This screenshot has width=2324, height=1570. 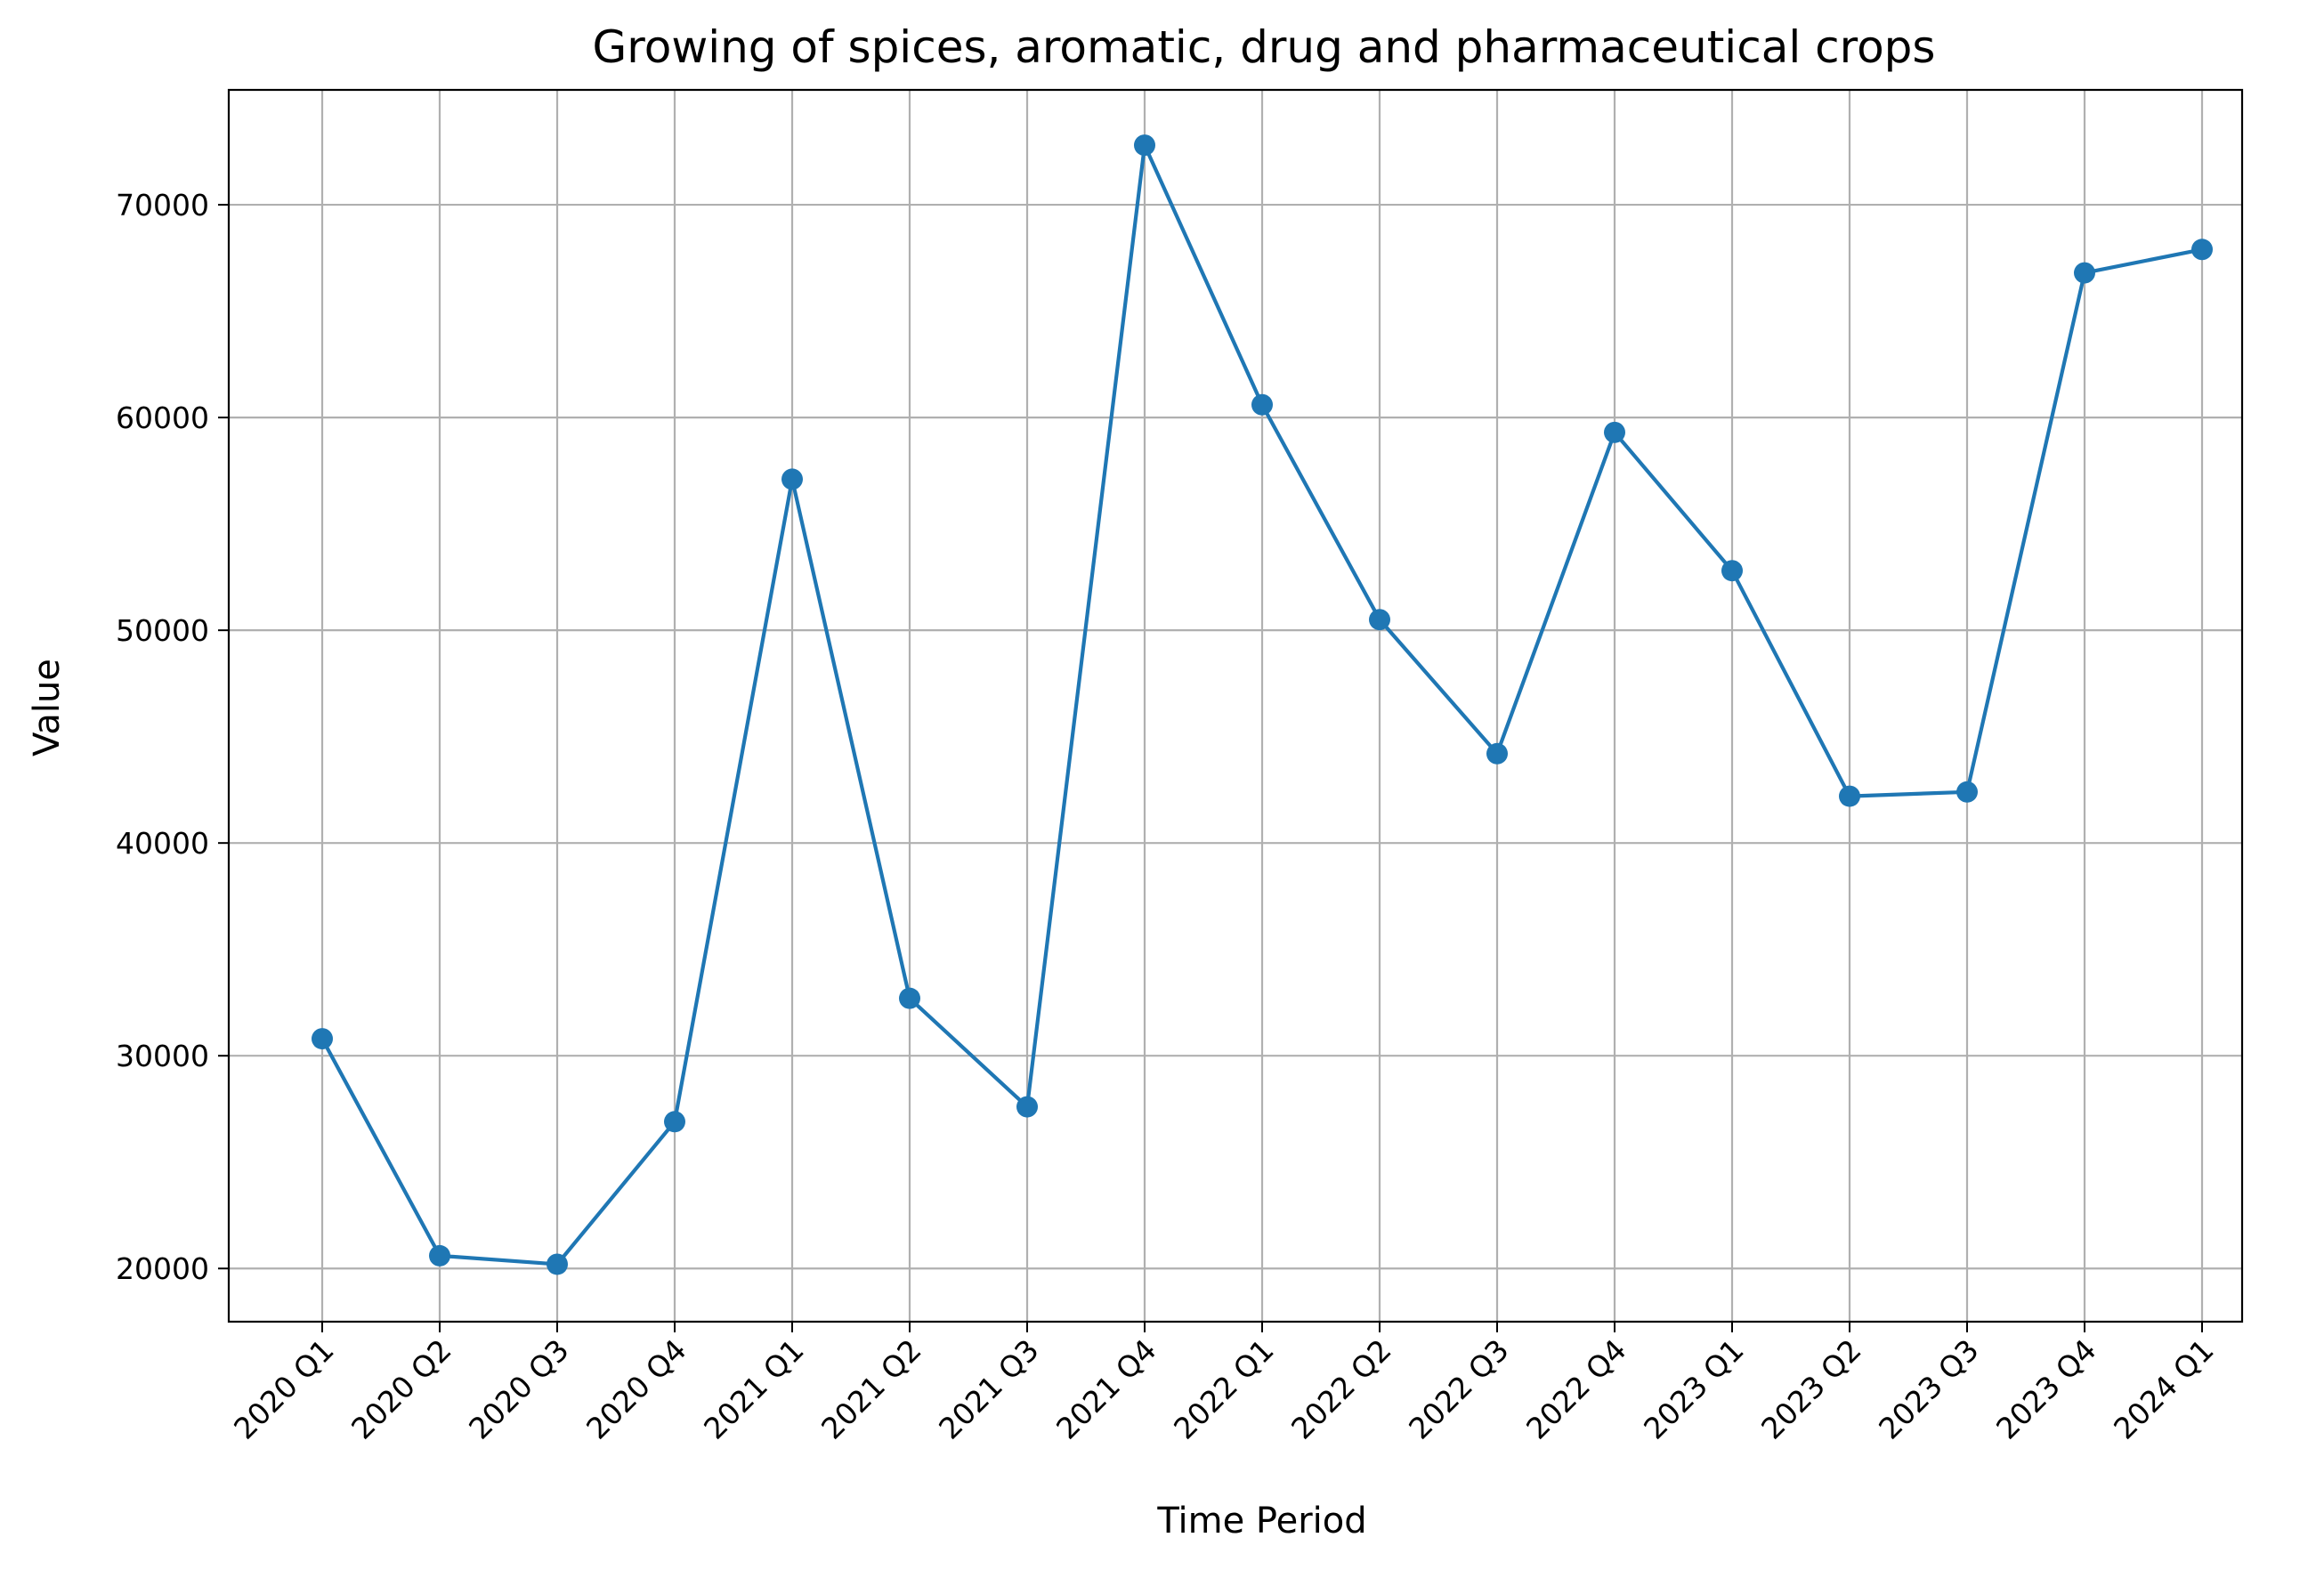 What do you see at coordinates (1929, 1389) in the screenshot?
I see `x-tick-label: 2023 Q3` at bounding box center [1929, 1389].